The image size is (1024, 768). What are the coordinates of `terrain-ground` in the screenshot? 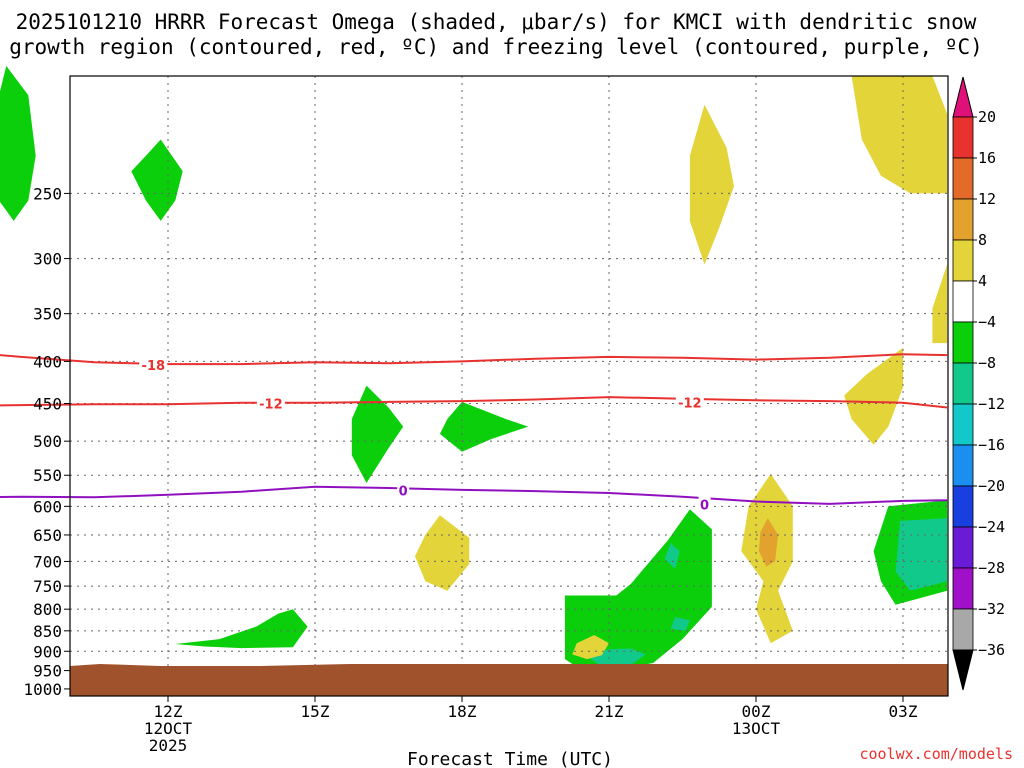 It's located at (509, 680).